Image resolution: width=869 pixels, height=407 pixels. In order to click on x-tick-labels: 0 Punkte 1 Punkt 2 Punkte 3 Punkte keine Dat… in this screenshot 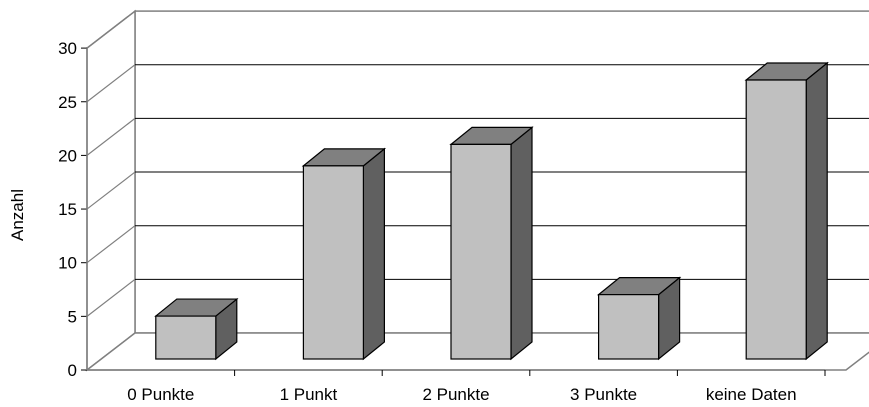, I will do `click(461, 394)`.